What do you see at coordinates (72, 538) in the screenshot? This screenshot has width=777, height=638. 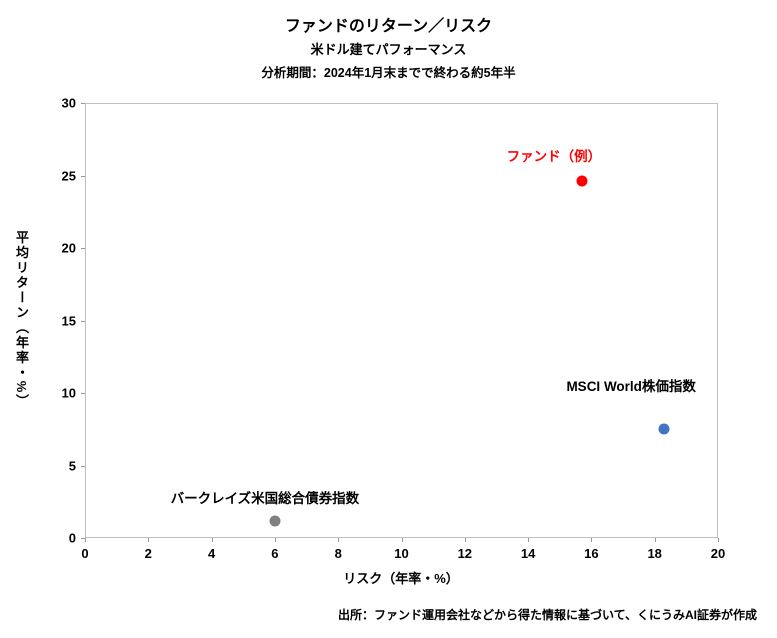 I see `y-tick-label: 0` at bounding box center [72, 538].